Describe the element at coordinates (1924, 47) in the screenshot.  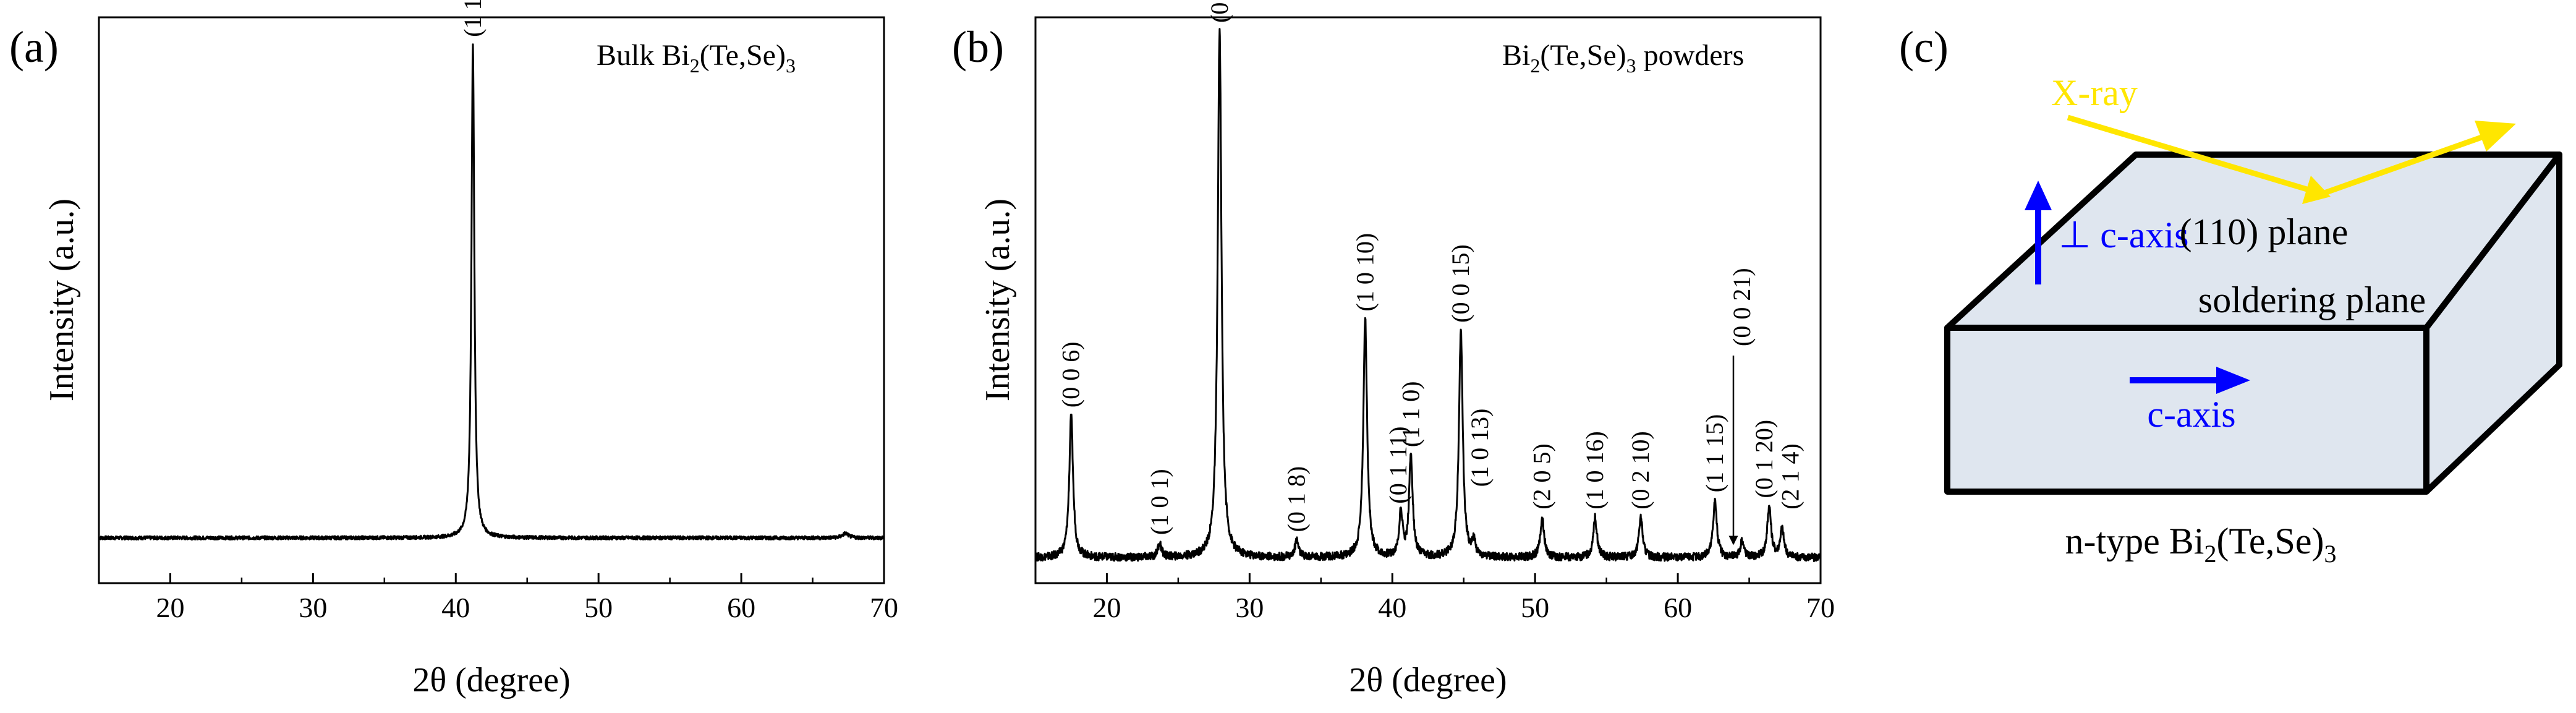
I see `panel-c-letter: (c)` at that location.